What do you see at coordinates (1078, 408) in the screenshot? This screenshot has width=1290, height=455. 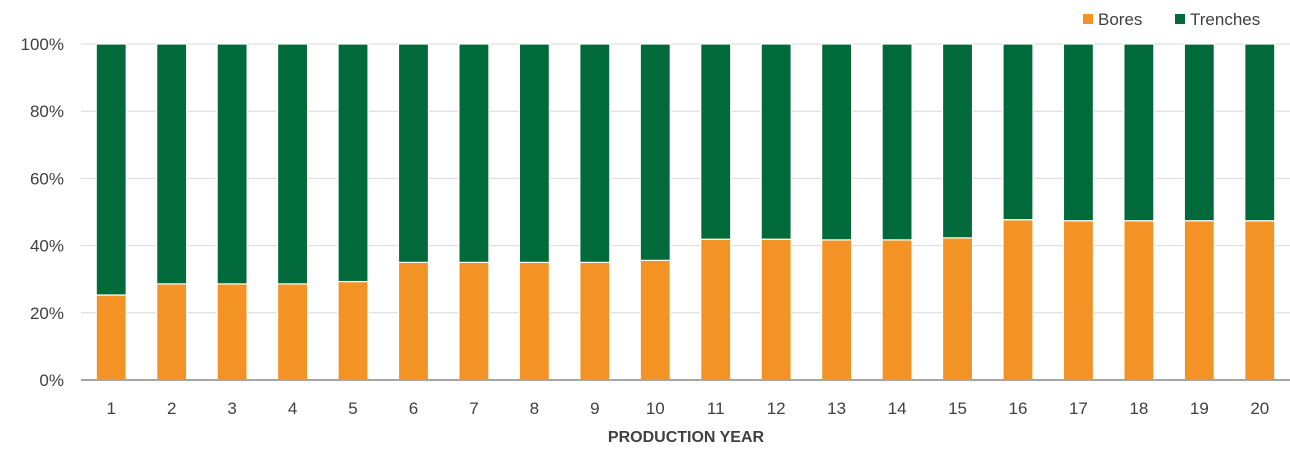 I see `x-tick-label: 17` at bounding box center [1078, 408].